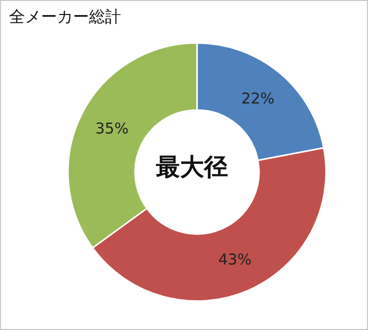 This screenshot has height=330, width=368. I want to click on data-label: 35%, so click(112, 129).